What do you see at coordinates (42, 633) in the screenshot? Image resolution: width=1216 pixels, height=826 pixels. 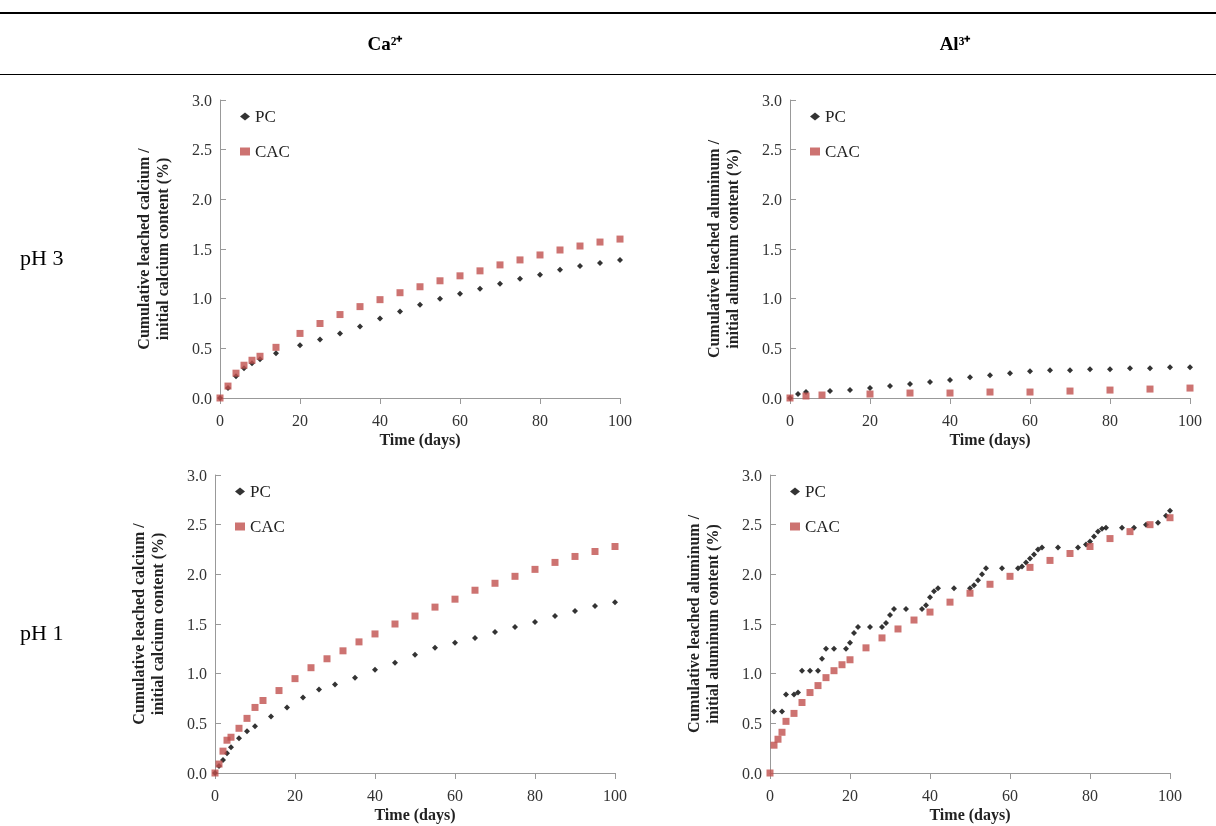 I see `text: pH 1` at bounding box center [42, 633].